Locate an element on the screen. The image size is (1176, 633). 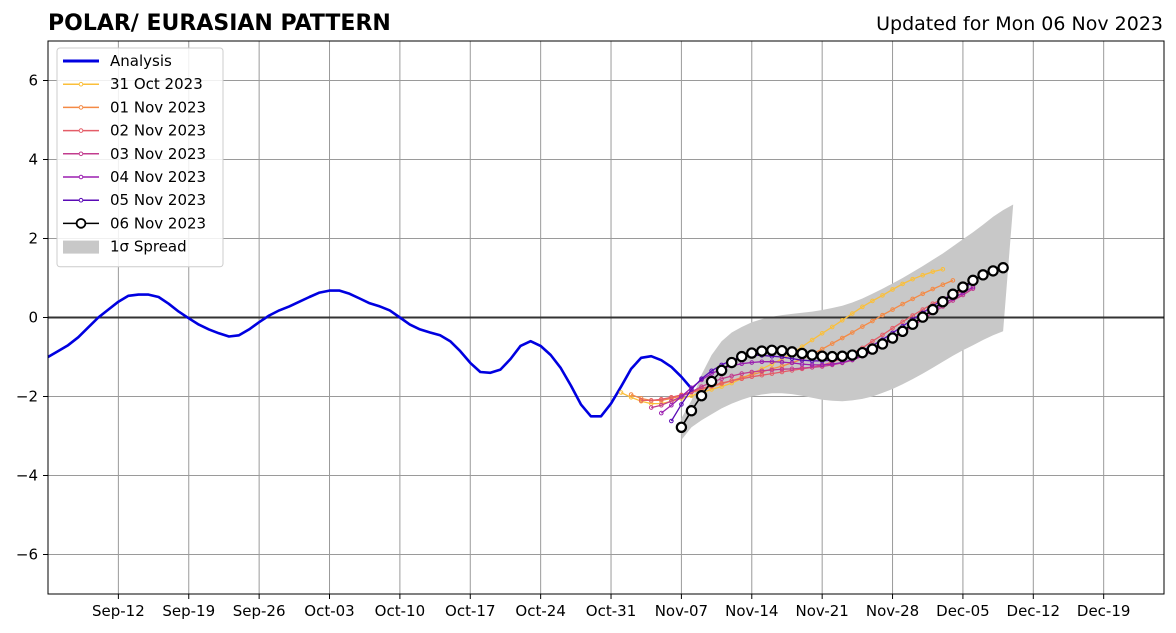
legend-marker-01-nov-2023 is located at coordinates (81, 107).